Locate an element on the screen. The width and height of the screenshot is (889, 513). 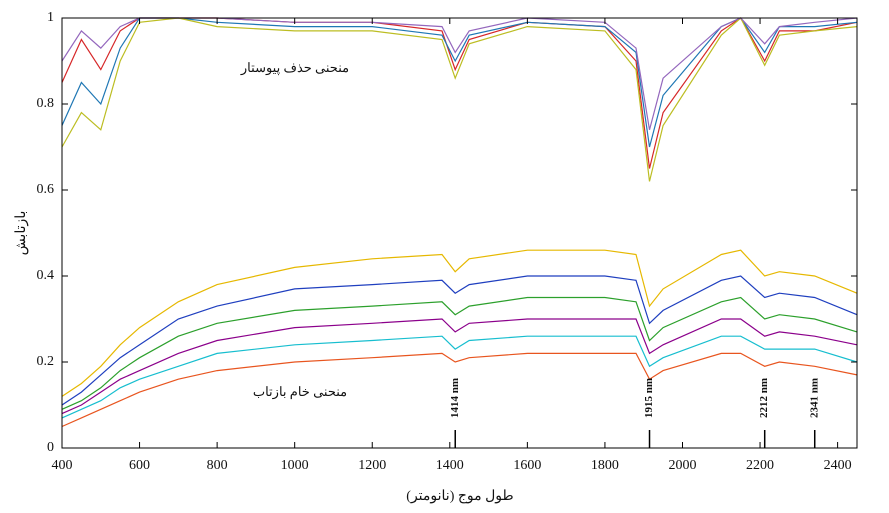
x-tick-label: 2200 is located at coordinates (760, 465).